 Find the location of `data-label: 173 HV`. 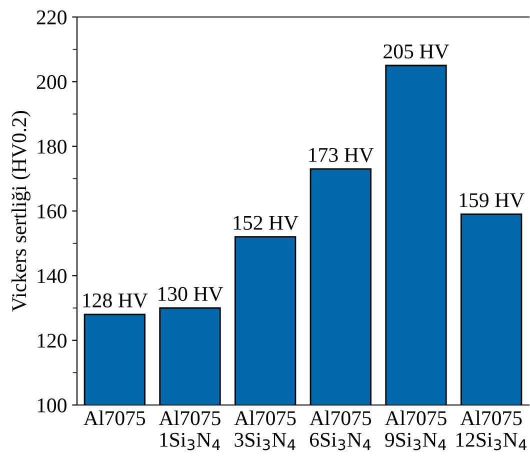

data-label: 173 HV is located at coordinates (341, 155).